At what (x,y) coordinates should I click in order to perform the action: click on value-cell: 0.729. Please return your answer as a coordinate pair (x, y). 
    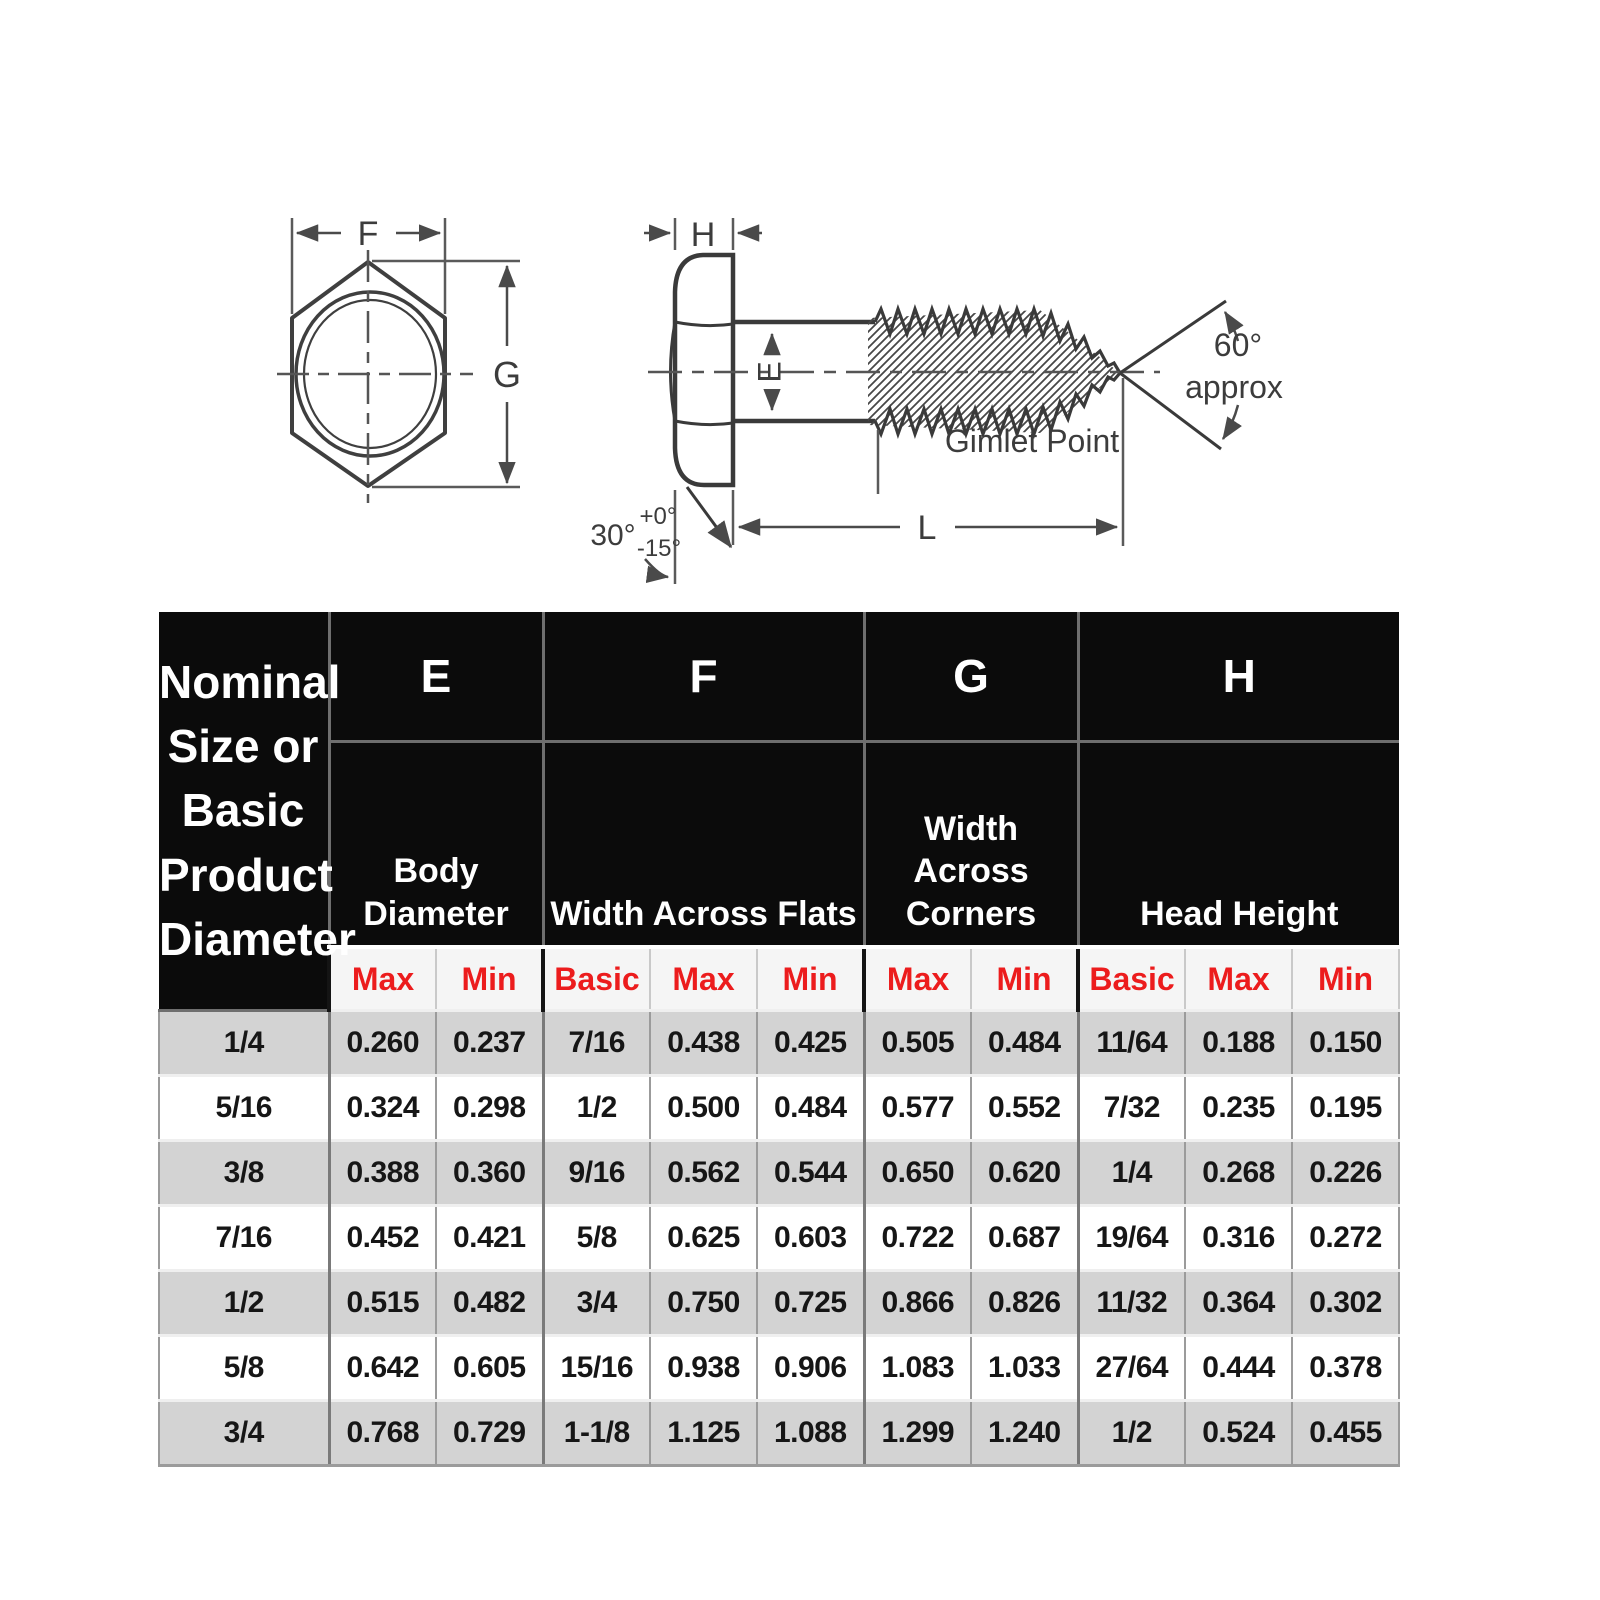
    Looking at the image, I should click on (489, 1433).